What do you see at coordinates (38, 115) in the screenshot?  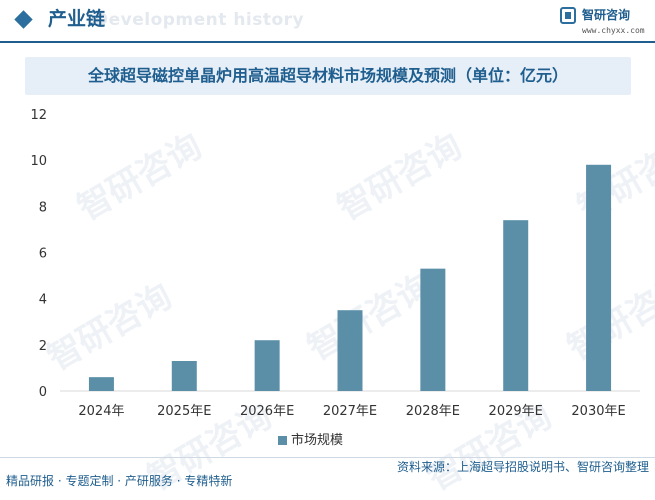 I see `y-tick-label: 12` at bounding box center [38, 115].